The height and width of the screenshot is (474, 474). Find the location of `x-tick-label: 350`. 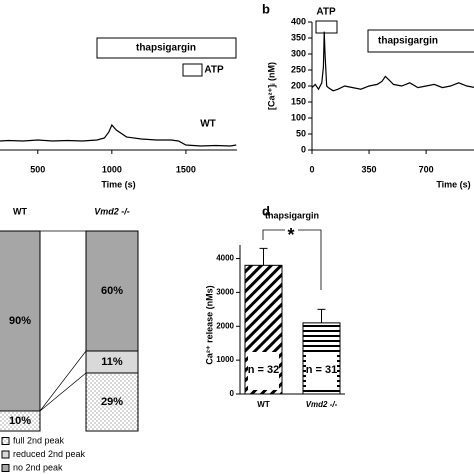

x-tick-label: 350 is located at coordinates (369, 169).